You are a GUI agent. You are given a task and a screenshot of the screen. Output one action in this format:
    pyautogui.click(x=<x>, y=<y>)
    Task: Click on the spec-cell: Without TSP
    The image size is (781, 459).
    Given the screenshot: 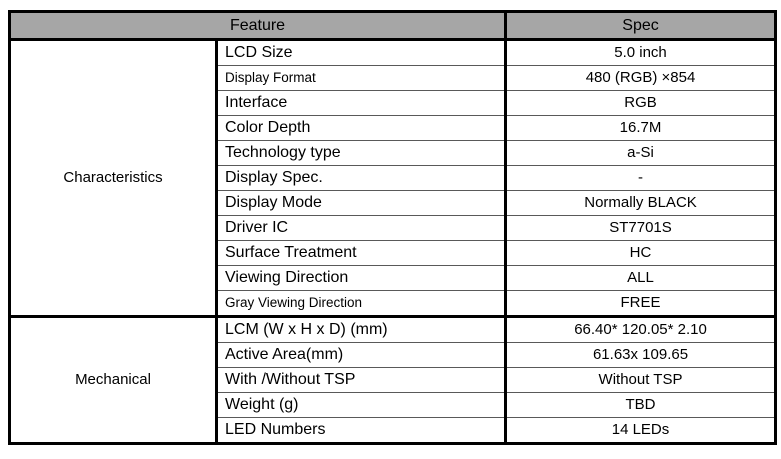 What is the action you would take?
    pyautogui.click(x=640, y=380)
    